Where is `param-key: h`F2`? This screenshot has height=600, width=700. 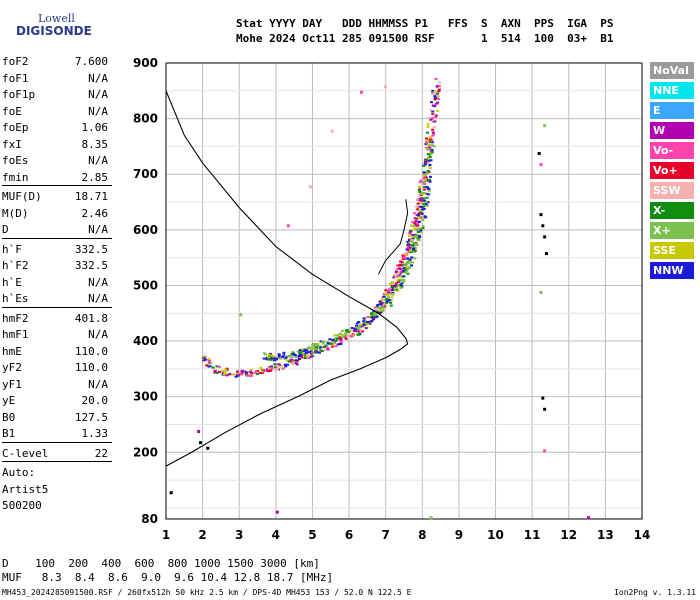
param-key: h`F2 is located at coordinates (15, 265).